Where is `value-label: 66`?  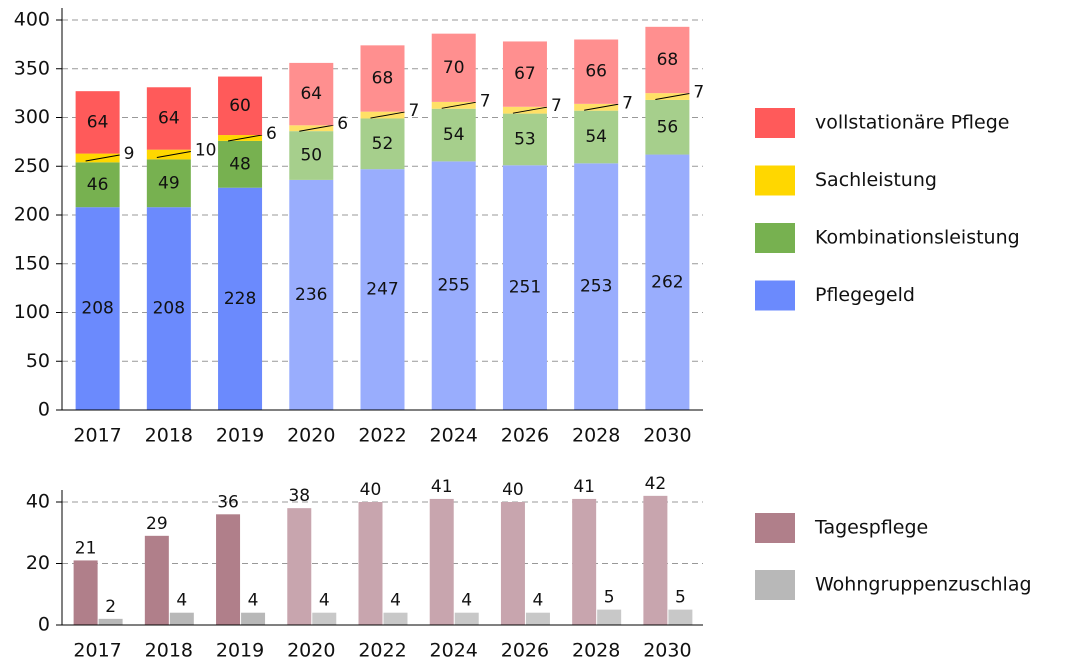
value-label: 66 is located at coordinates (596, 72).